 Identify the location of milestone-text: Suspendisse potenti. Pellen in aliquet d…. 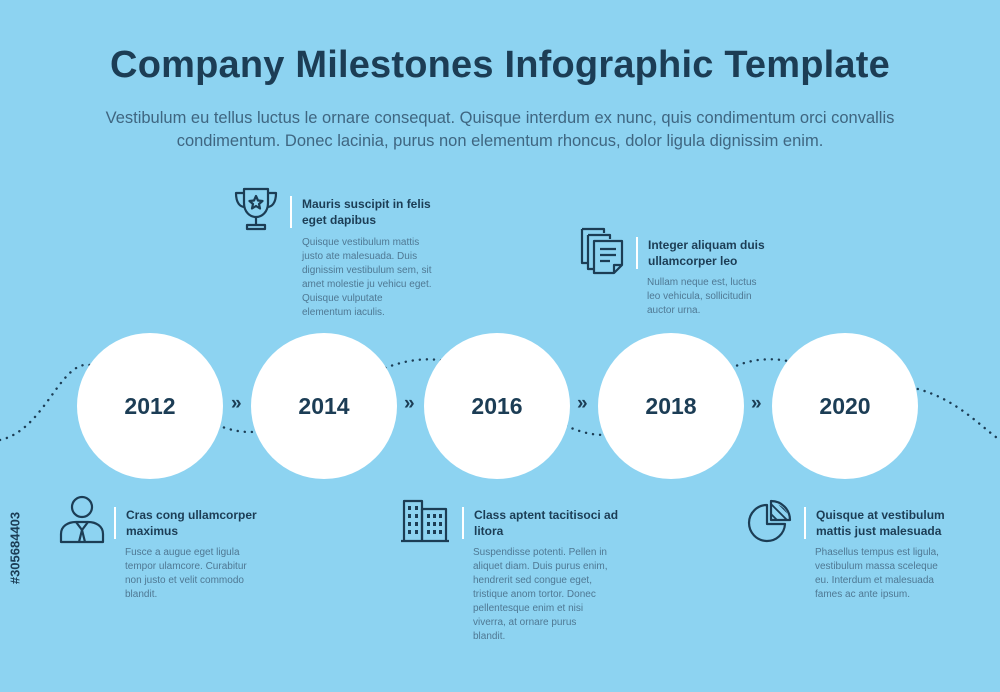
(540, 594).